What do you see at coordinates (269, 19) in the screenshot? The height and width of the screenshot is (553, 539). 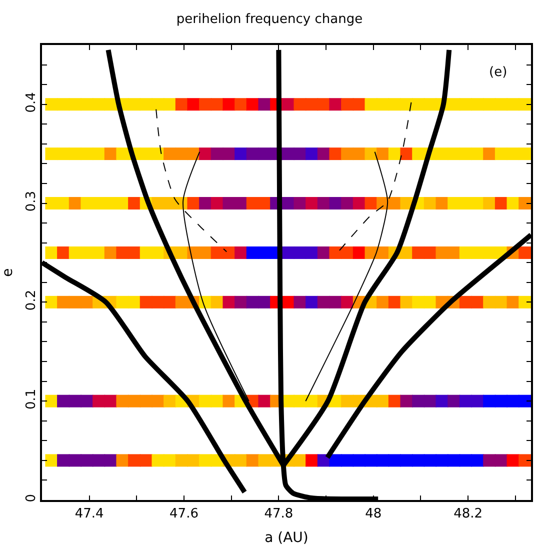 I see `chart-title: perihelion frequency change` at bounding box center [269, 19].